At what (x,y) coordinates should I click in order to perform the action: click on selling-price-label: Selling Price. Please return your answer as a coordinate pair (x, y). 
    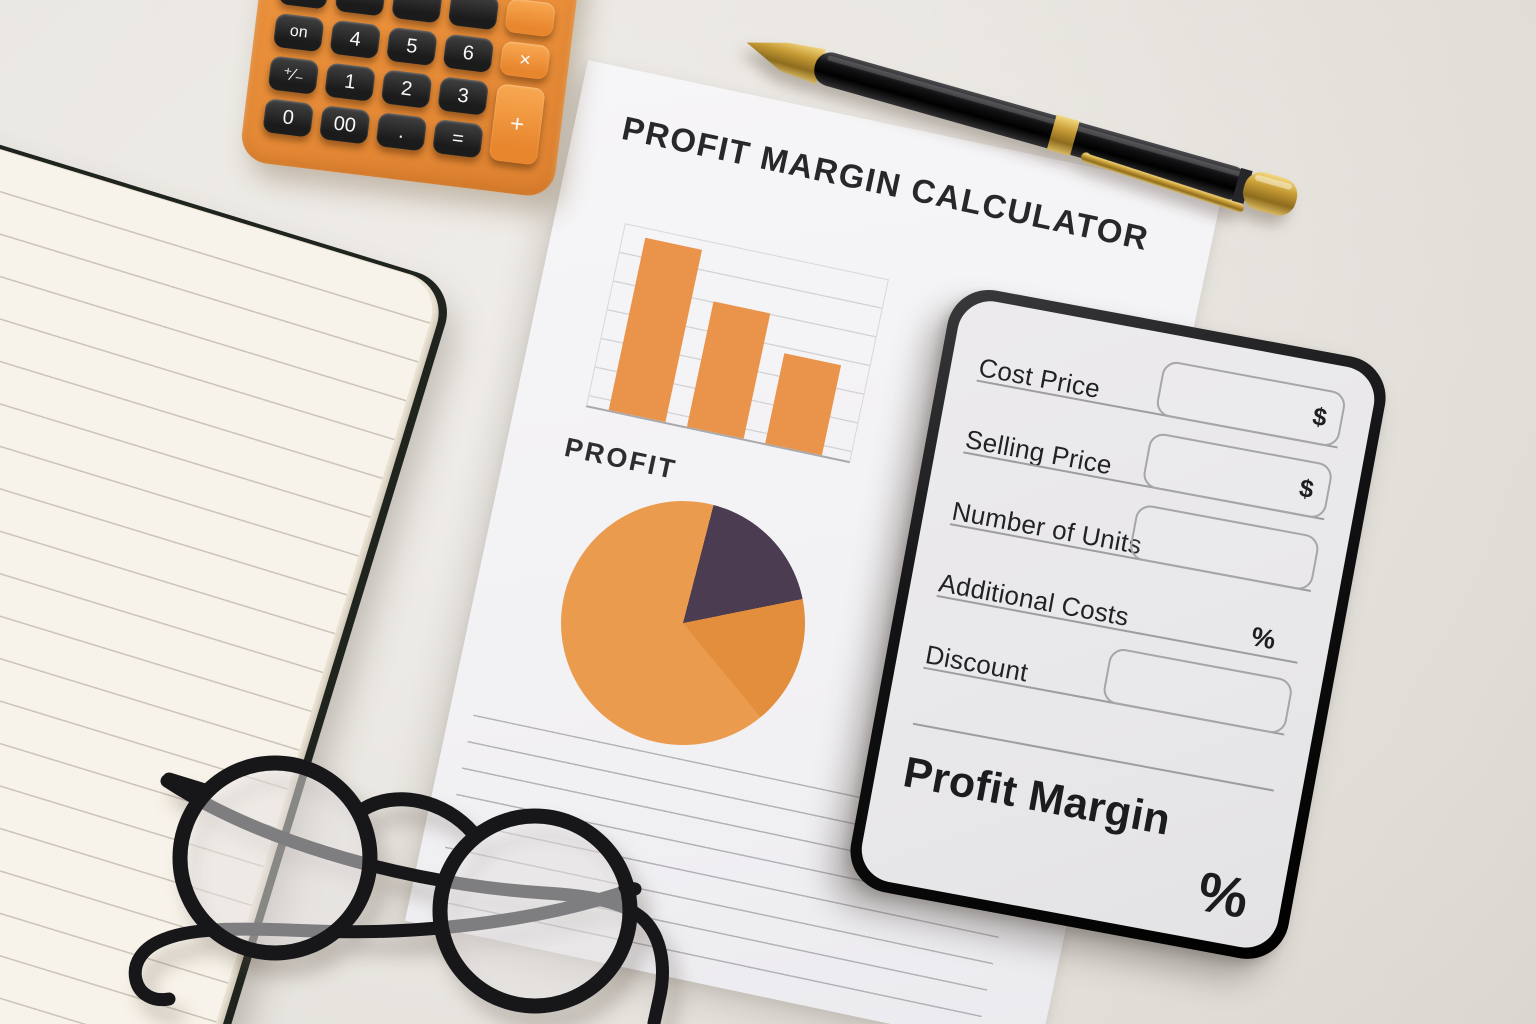
    Looking at the image, I should click on (1039, 452).